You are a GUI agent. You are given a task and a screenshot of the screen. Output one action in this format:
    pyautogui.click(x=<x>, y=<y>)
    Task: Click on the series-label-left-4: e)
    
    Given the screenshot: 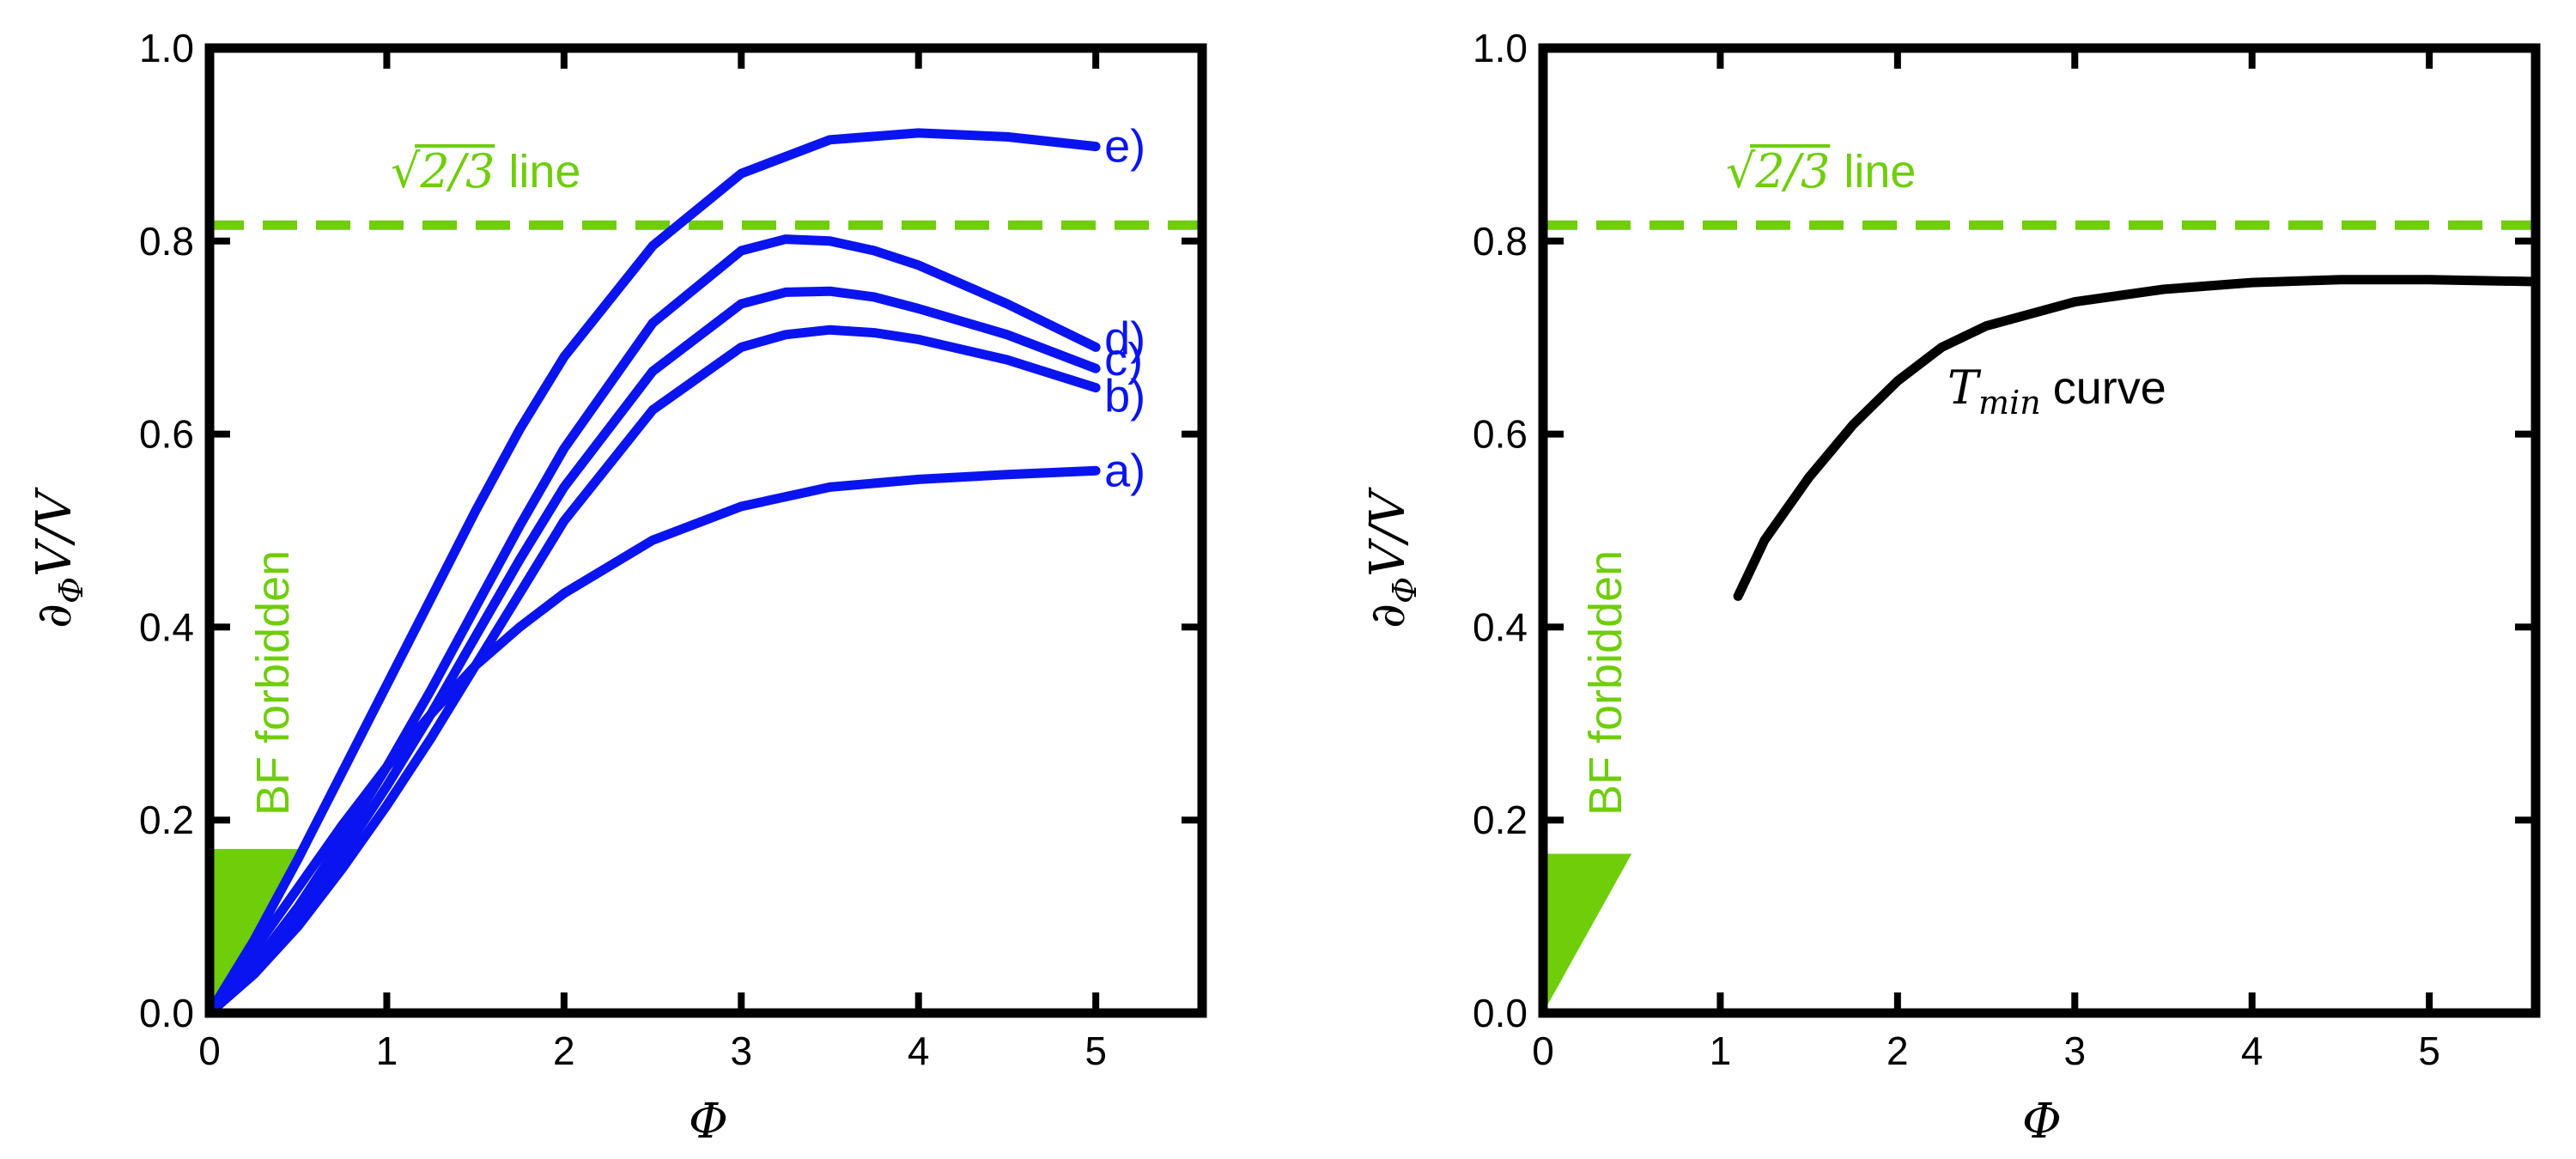 What is the action you would take?
    pyautogui.click(x=1124, y=147)
    